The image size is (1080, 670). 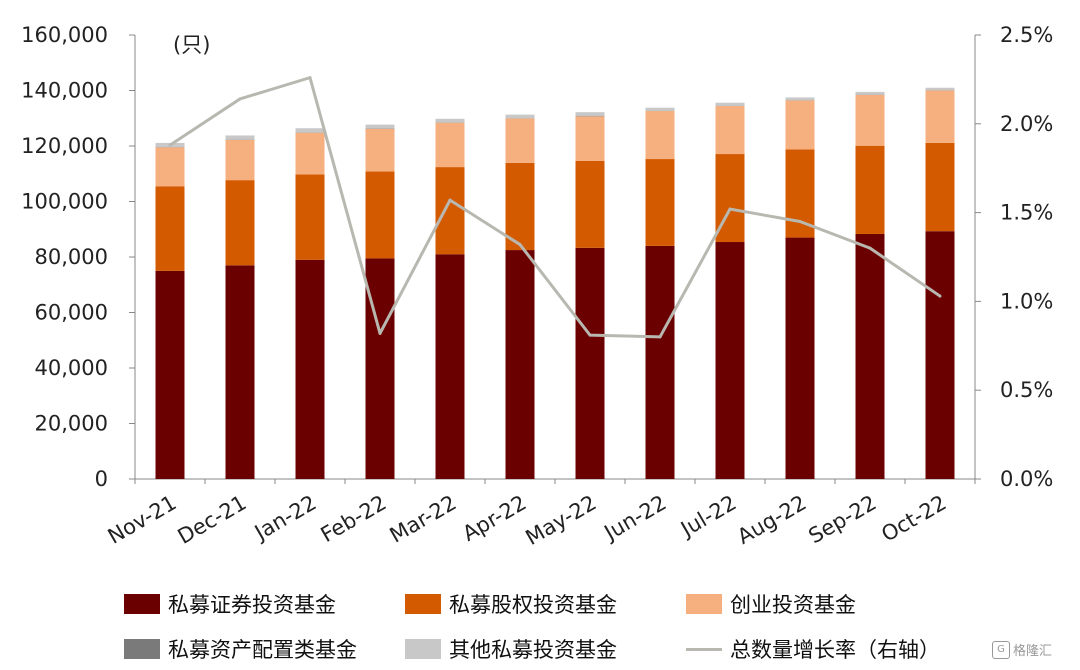 I want to click on x-tick-label: Dec-21, so click(x=212, y=520).